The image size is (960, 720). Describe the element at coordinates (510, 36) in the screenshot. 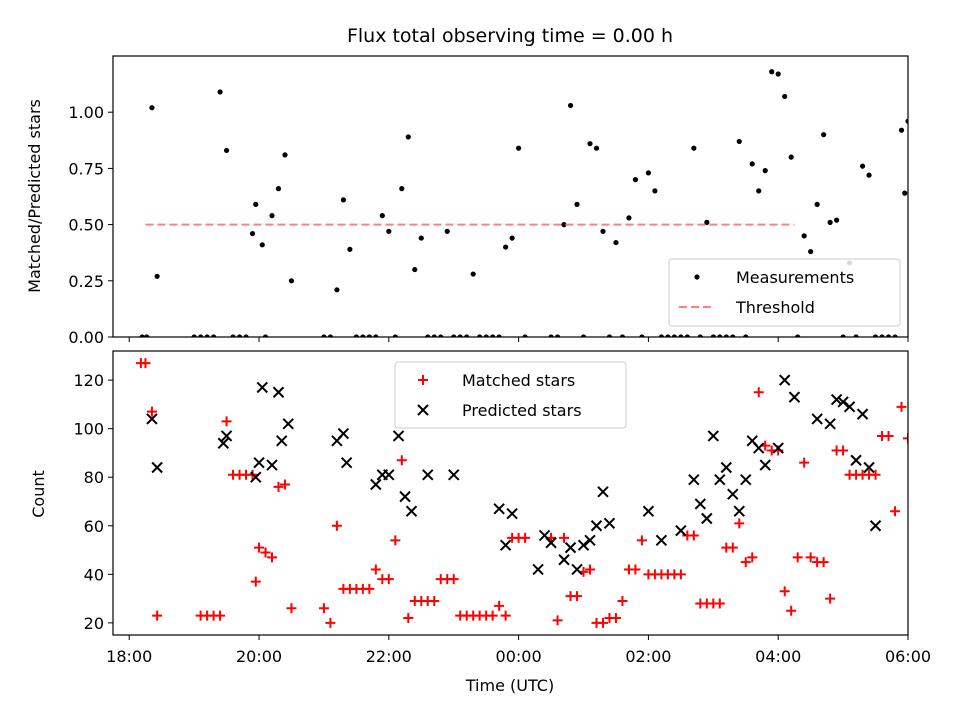

I see `chart-title: Flux total observing time = 0.00 h` at that location.